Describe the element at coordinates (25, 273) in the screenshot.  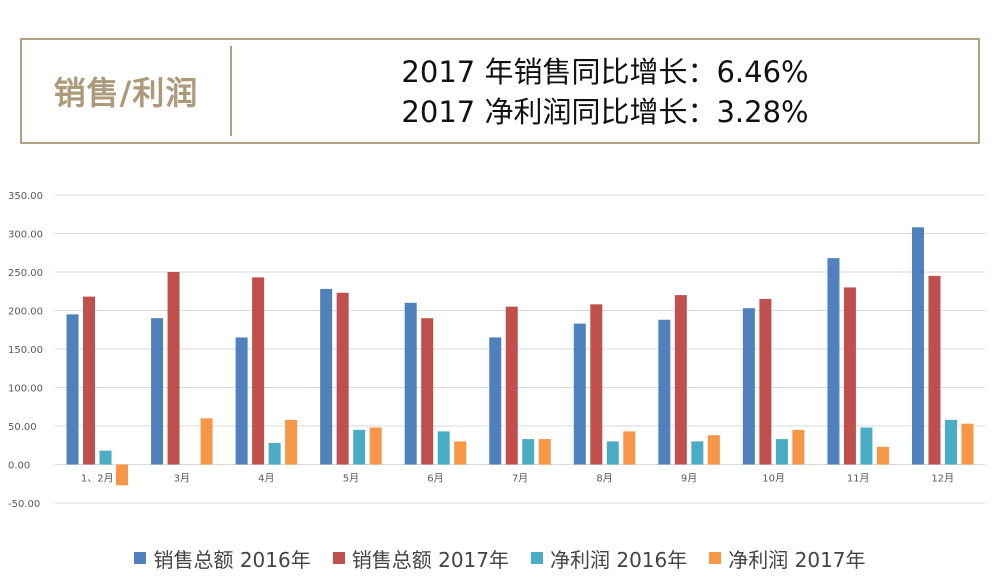
I see `y-tick-label: 250.00` at that location.